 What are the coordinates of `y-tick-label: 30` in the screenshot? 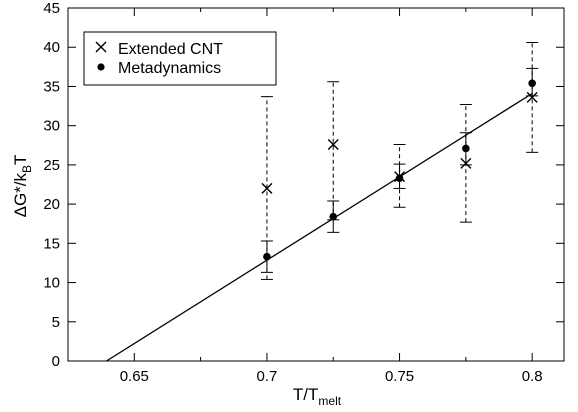 It's located at (51, 126).